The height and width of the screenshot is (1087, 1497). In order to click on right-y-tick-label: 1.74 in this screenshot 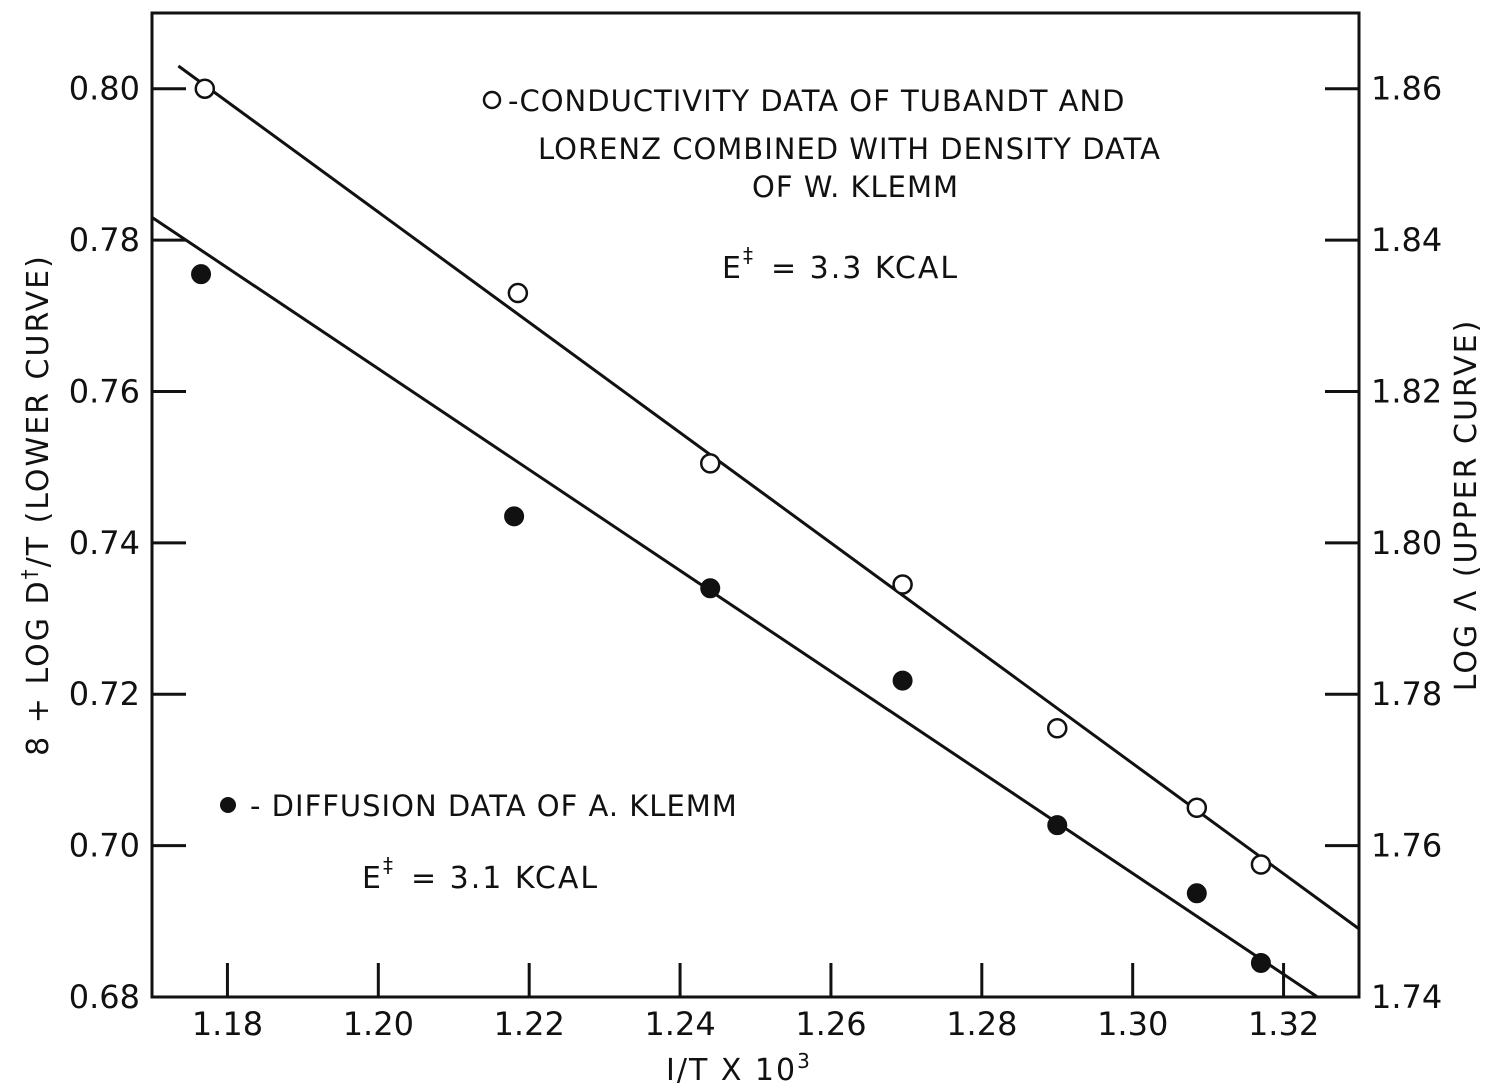, I will do `click(1406, 997)`.